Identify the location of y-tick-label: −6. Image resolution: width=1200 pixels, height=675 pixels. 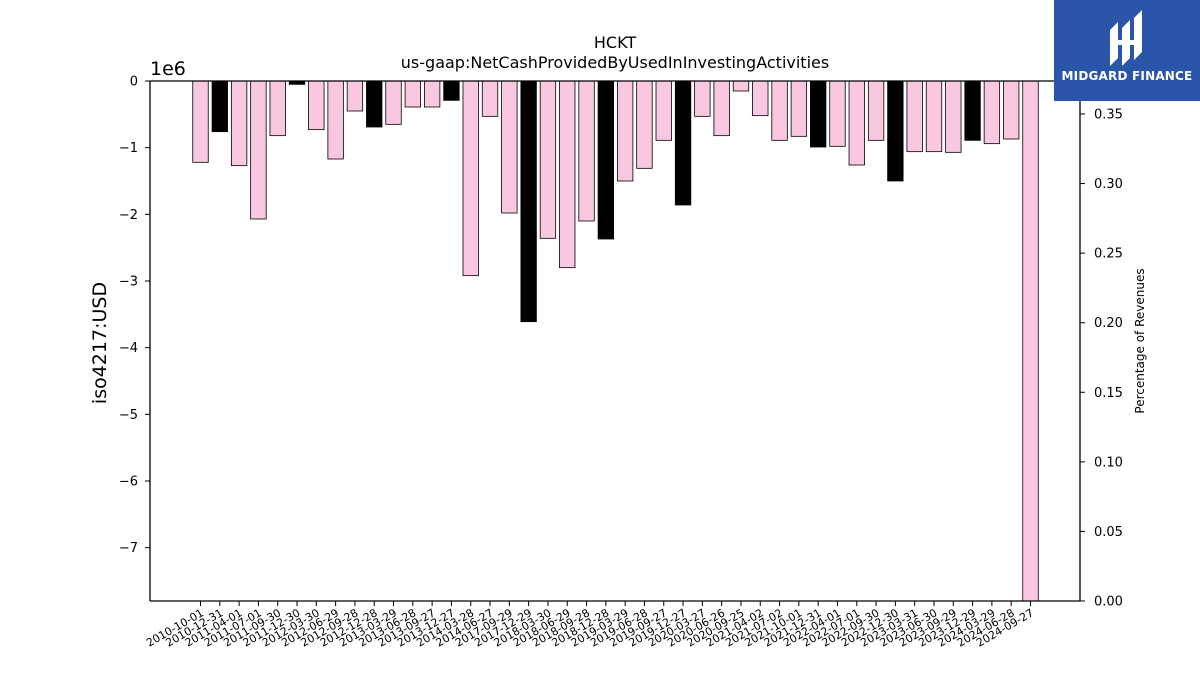
(128, 482).